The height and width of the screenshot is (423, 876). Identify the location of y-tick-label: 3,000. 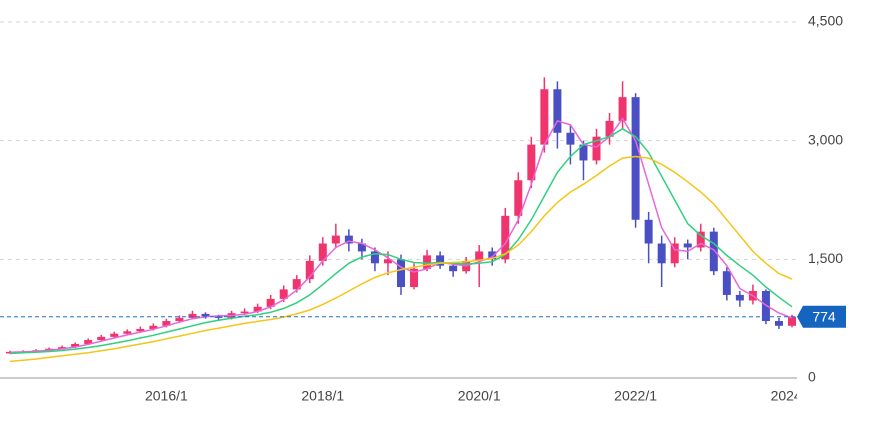
(825, 139).